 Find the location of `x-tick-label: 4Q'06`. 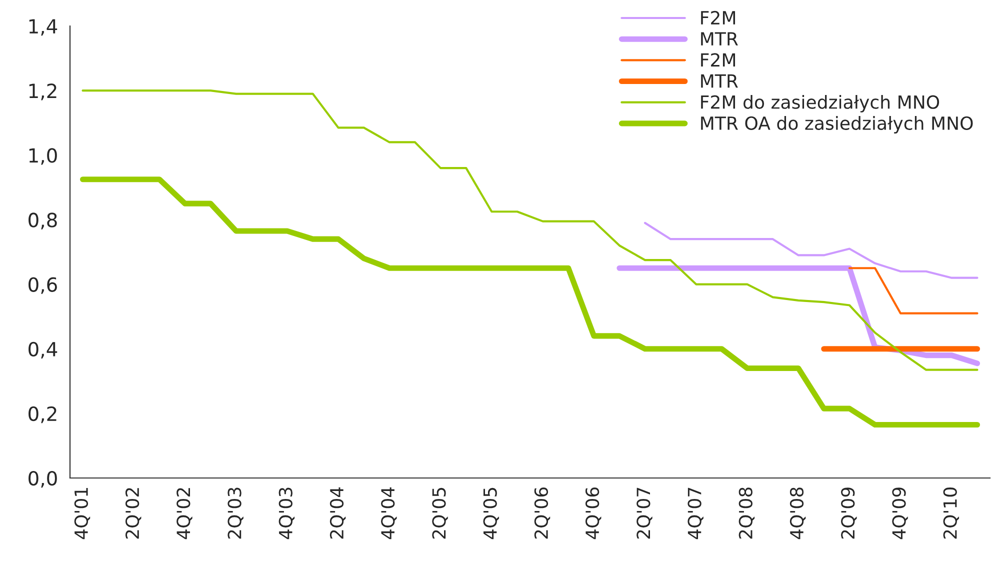

x-tick-label: 4Q'06 is located at coordinates (593, 513).